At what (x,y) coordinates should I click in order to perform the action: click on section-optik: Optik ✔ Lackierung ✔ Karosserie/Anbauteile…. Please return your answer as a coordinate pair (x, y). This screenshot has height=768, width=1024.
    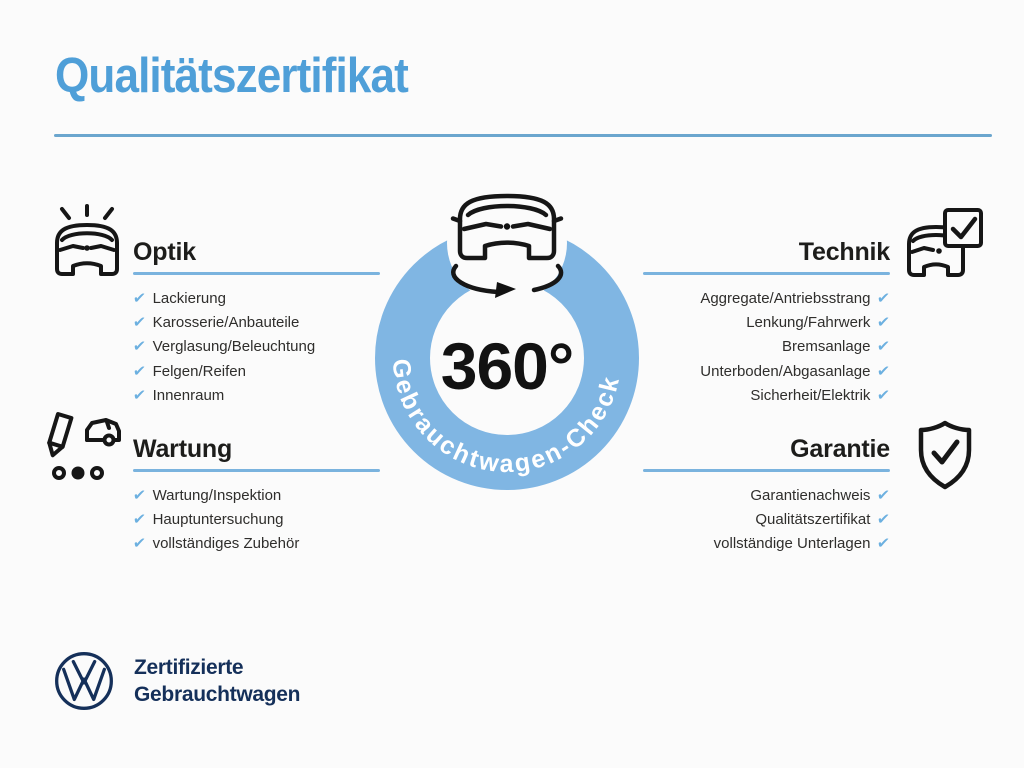
    Looking at the image, I should click on (256, 323).